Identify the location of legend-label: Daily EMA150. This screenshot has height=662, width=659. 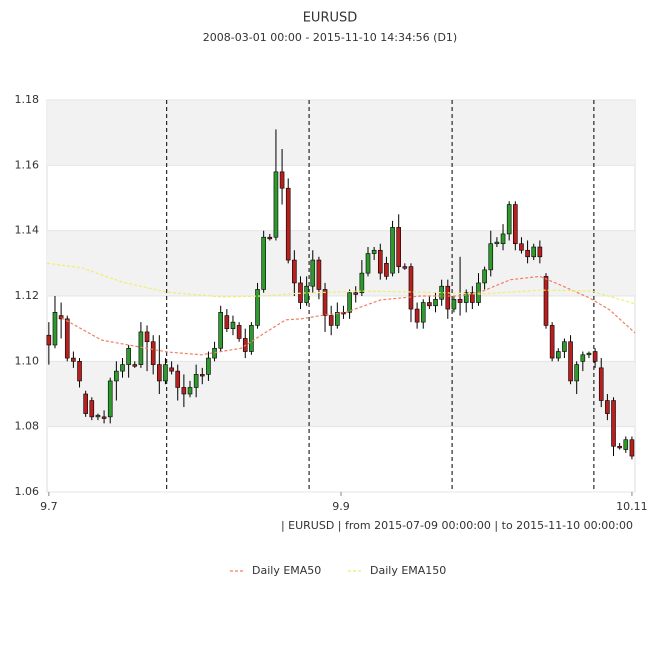
(408, 570).